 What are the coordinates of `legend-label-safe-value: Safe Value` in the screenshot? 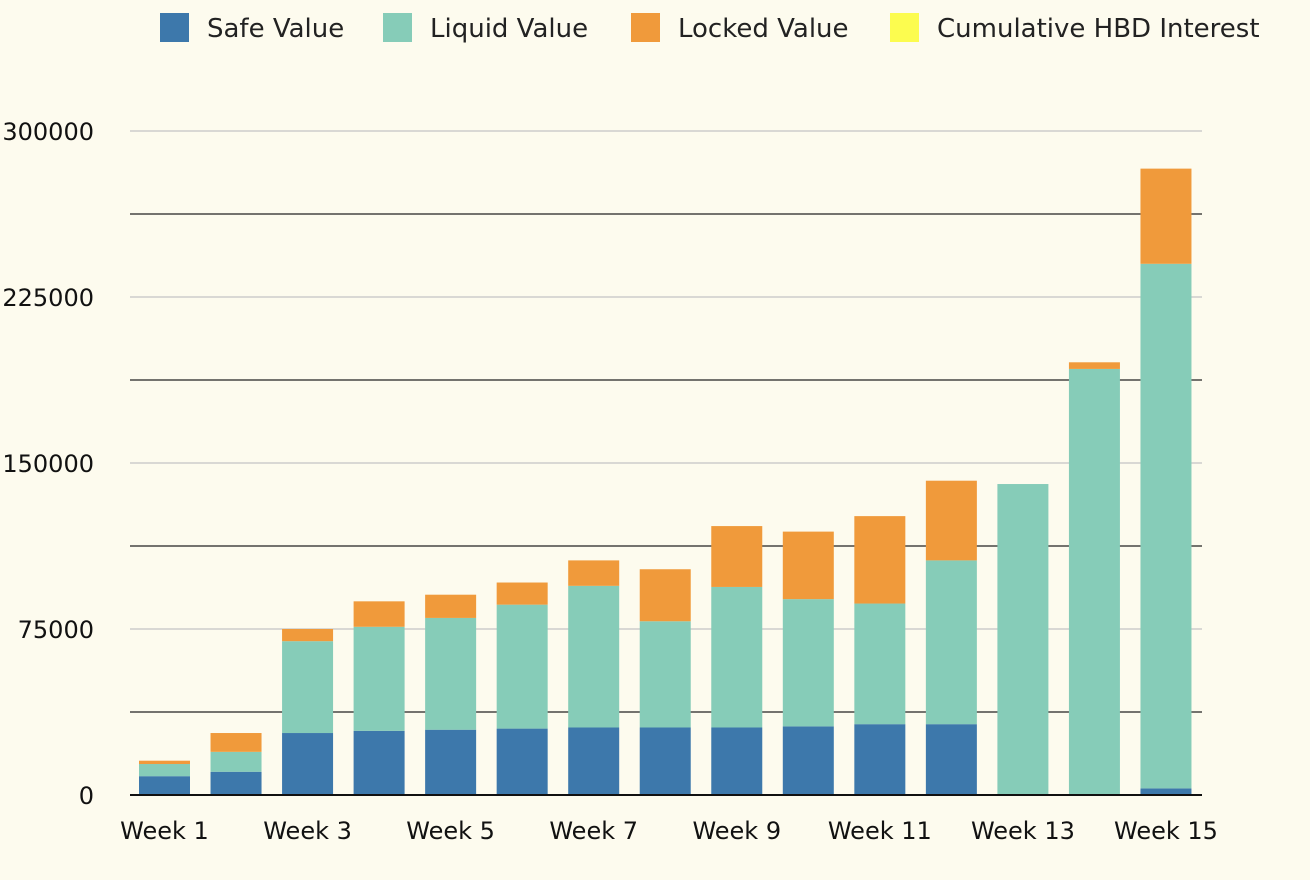 It's located at (275, 29).